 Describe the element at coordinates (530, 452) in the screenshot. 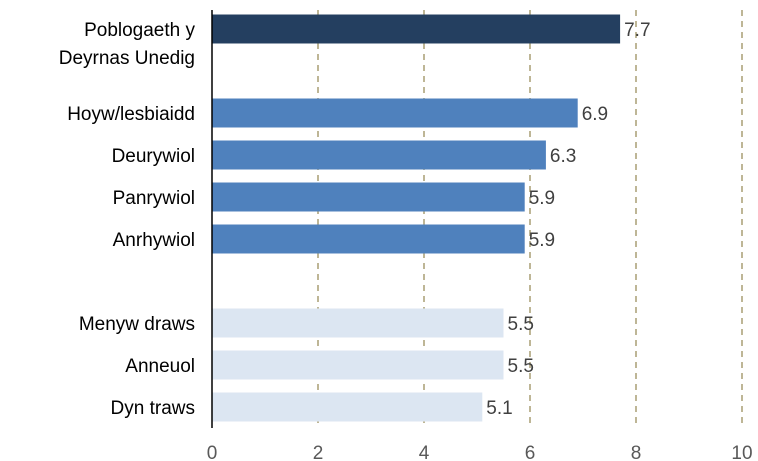

I see `x-tick-label: 6` at that location.